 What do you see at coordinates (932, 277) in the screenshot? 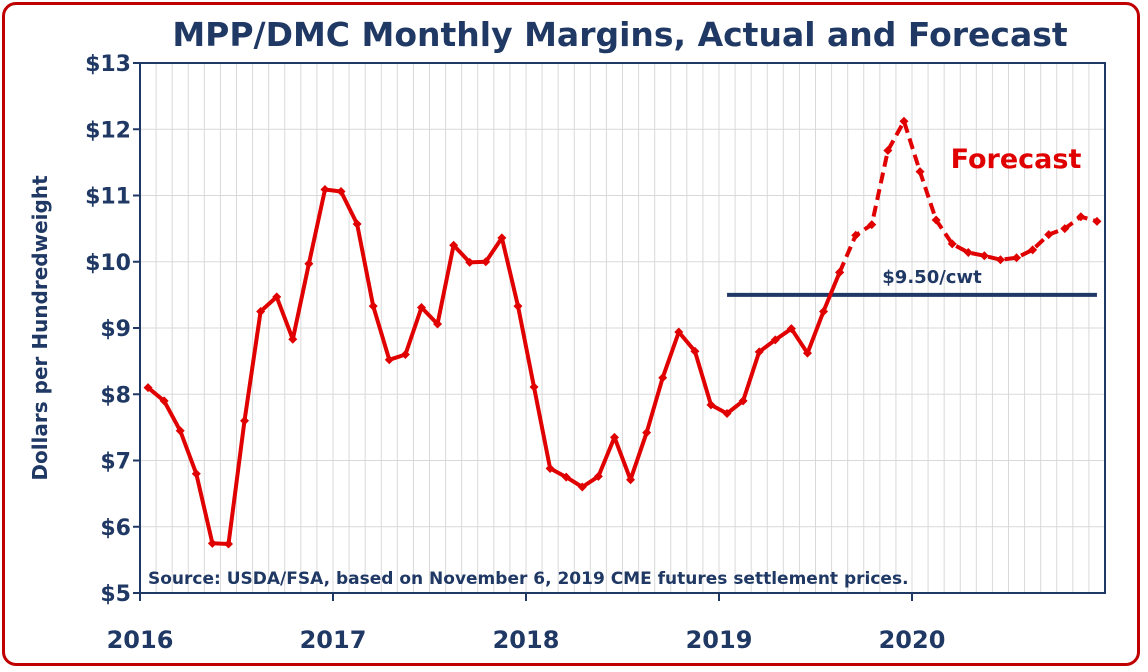
I see `reference-line-label: $9.50/cwt` at bounding box center [932, 277].